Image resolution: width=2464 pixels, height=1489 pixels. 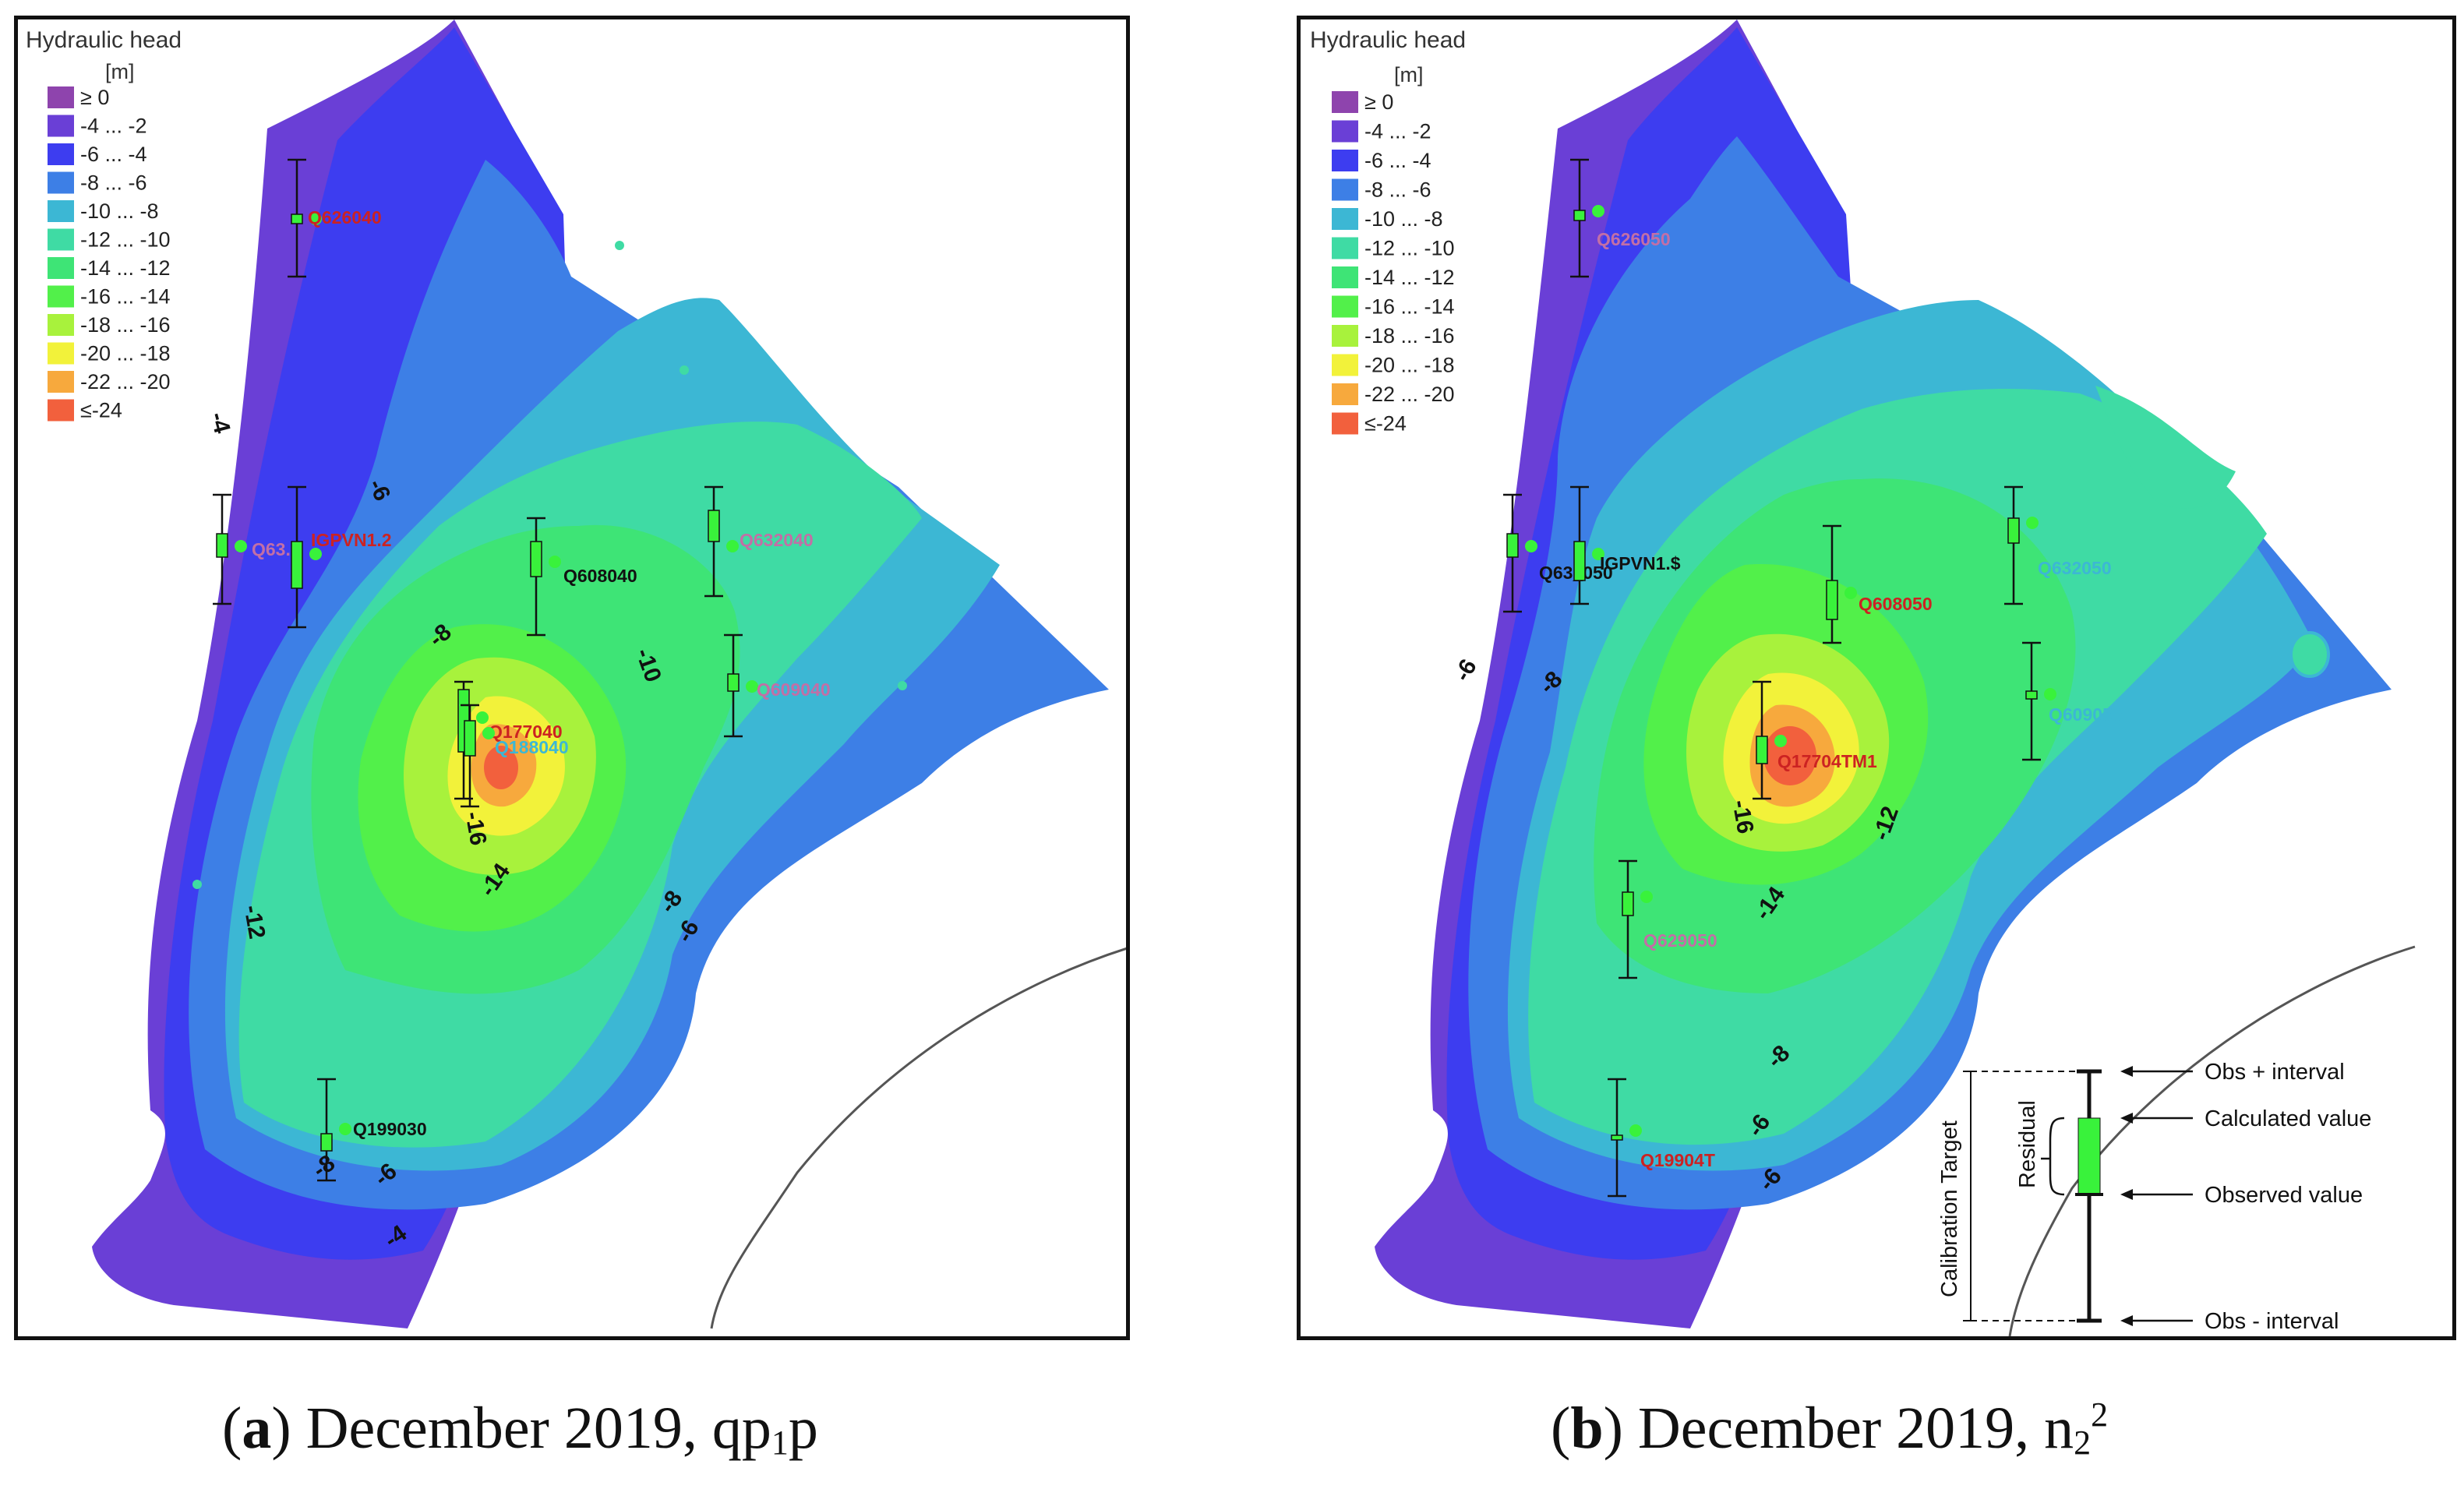 What do you see at coordinates (2072, 701) in the screenshot?
I see `well-target: Q609050` at bounding box center [2072, 701].